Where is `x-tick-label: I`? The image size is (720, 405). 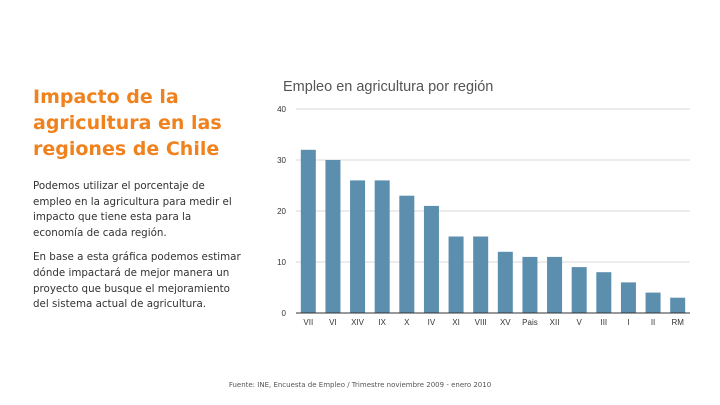 x-tick-label: I is located at coordinates (628, 322).